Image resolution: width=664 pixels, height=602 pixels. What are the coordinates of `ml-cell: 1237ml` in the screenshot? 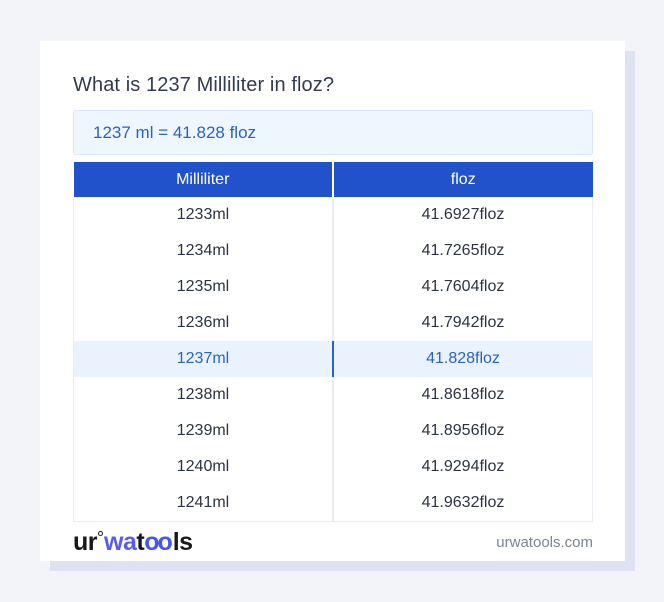 It's located at (203, 359).